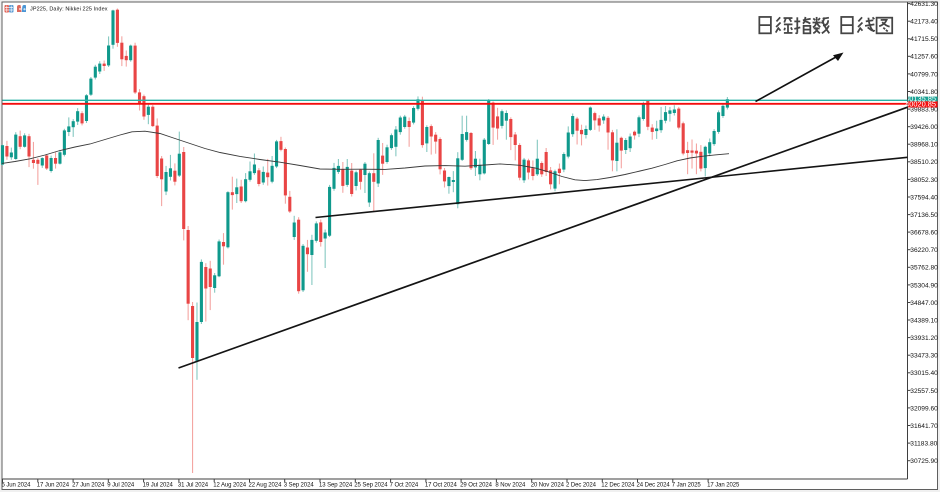 Image resolution: width=940 pixels, height=492 pixels. I want to click on svg-text: 34389.10, so click(924, 320).